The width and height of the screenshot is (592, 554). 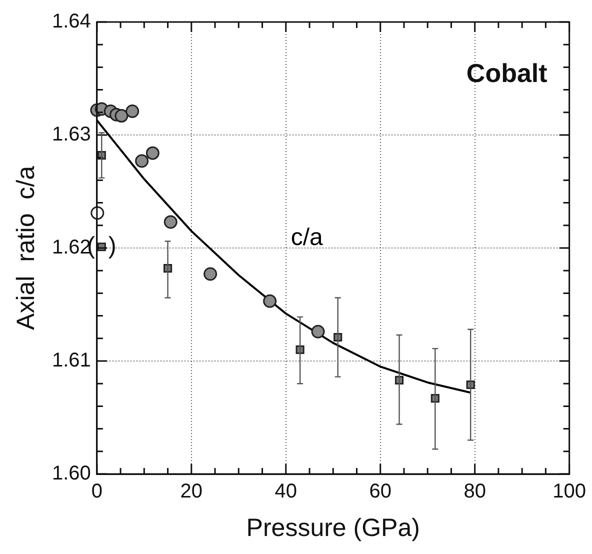 What do you see at coordinates (71, 21) in the screenshot?
I see `y-tick-label: 1.64` at bounding box center [71, 21].